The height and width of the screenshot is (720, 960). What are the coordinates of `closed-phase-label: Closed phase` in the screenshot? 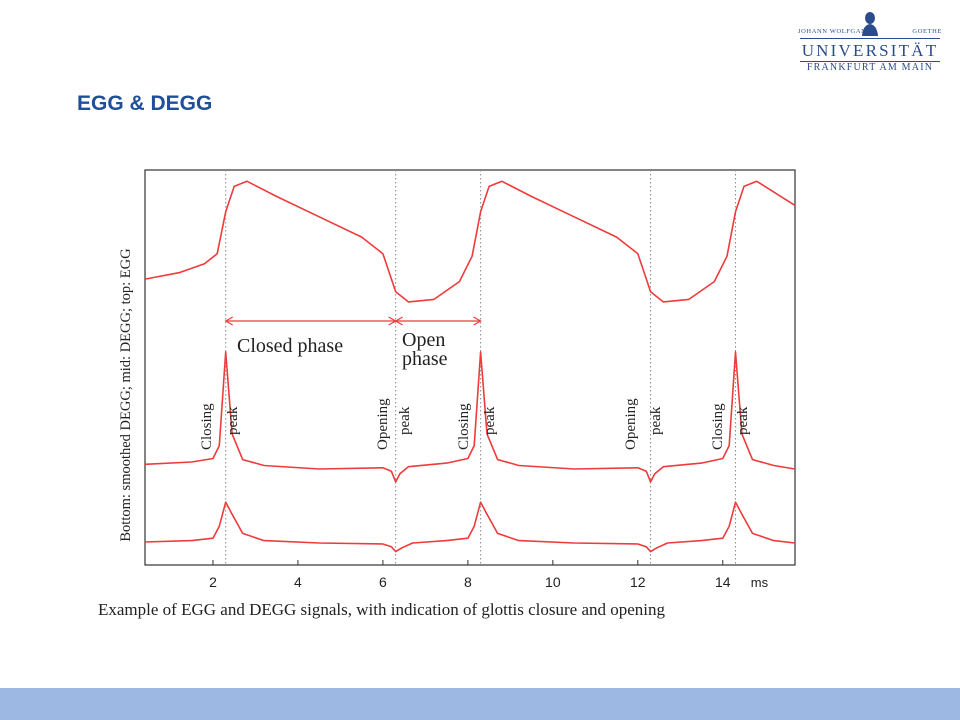 It's located at (290, 346).